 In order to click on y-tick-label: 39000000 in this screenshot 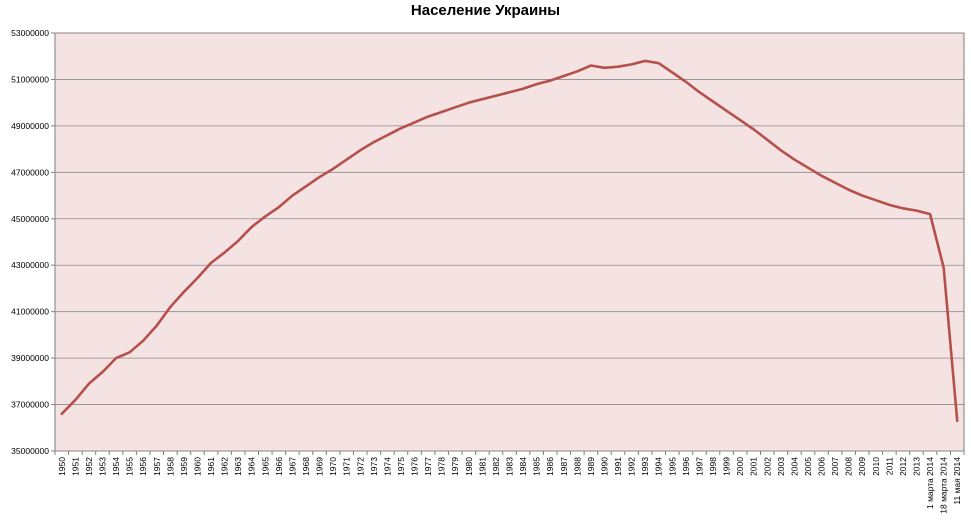, I will do `click(30, 358)`.